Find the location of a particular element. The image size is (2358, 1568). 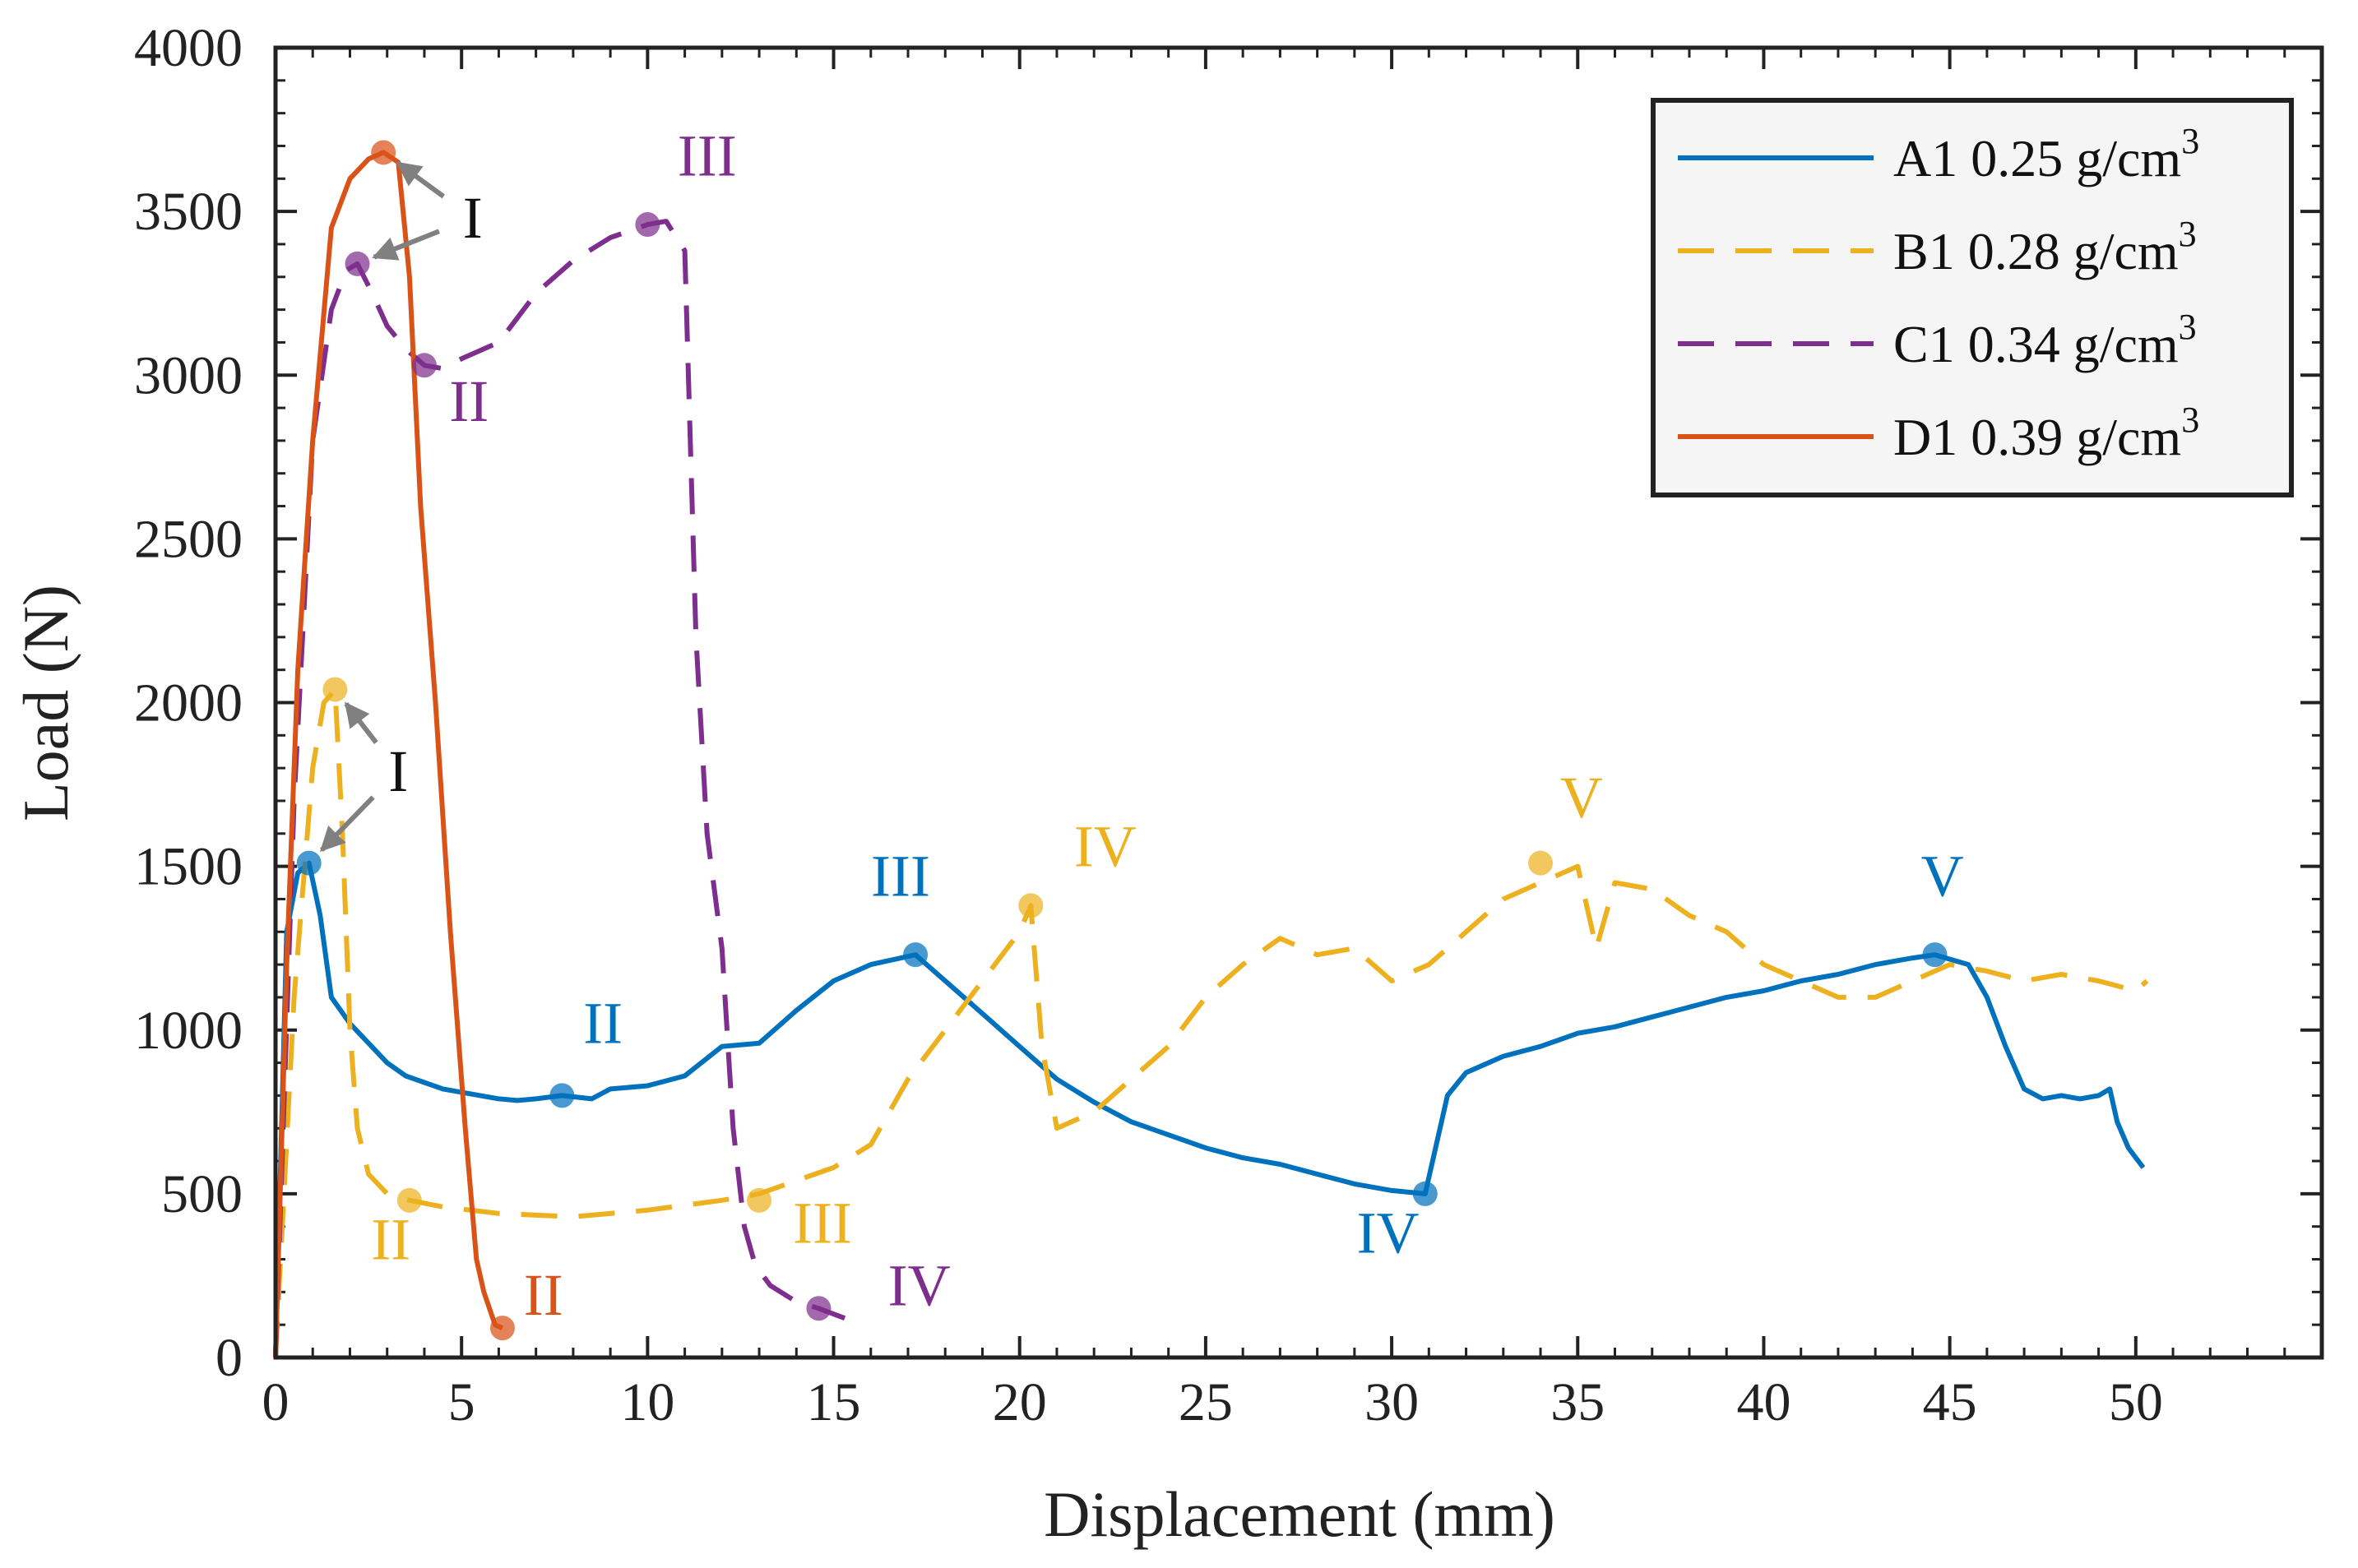

series-1-point-I is located at coordinates (335, 689).